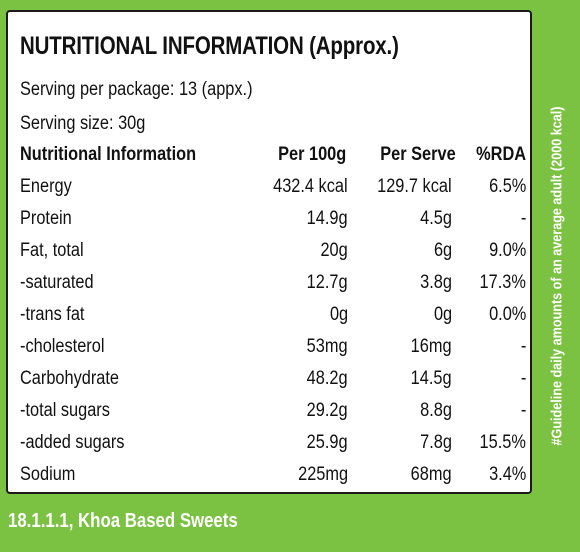 The width and height of the screenshot is (580, 552). I want to click on row-per-100g: 53mg, so click(327, 346).